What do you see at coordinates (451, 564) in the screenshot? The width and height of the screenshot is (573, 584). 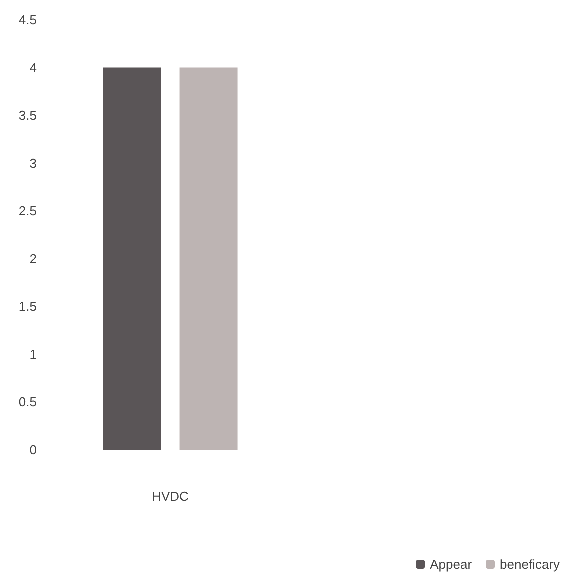 I see `legend-label: Appear` at bounding box center [451, 564].